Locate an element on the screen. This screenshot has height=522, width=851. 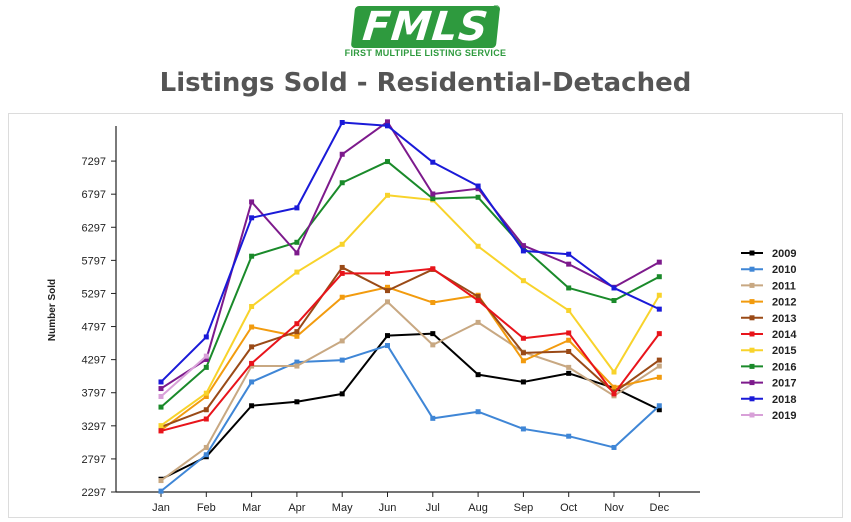
y-tick-label: 7297 is located at coordinates (94, 162).